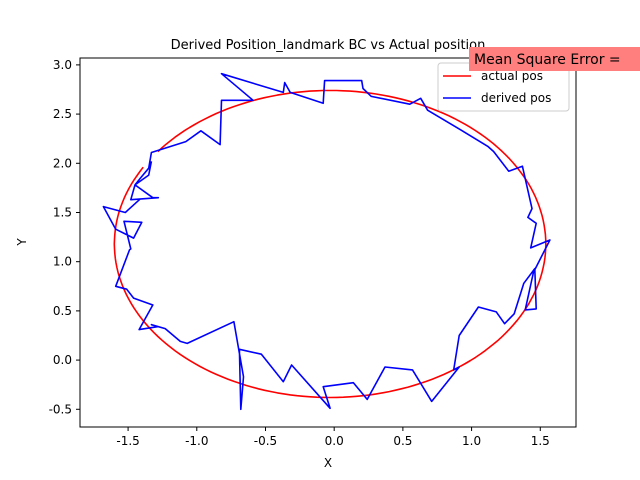  I want to click on y-ticks: -0.5 0.0 0.5 1.0 1.5 2.0 2.5 3.0, so click(64, 237).